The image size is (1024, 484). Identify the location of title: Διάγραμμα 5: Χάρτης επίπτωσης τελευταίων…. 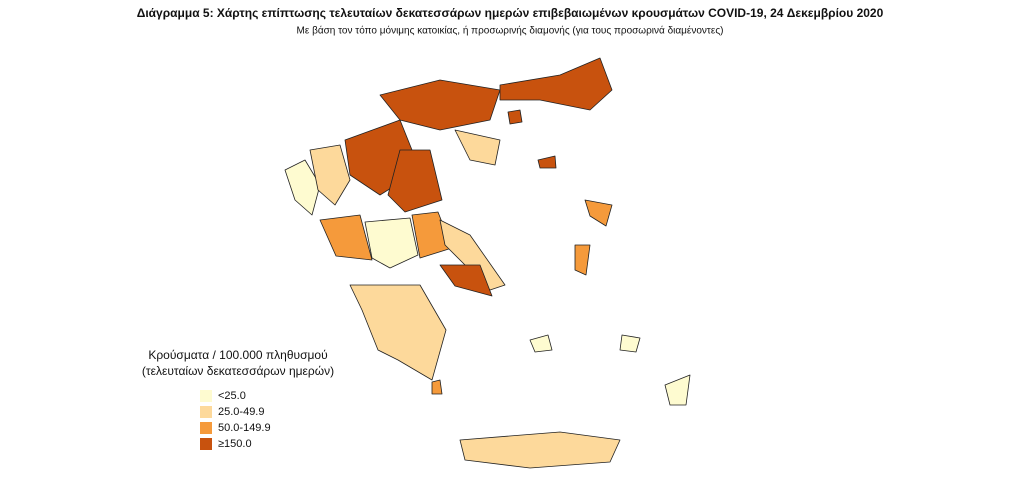
(510, 13).